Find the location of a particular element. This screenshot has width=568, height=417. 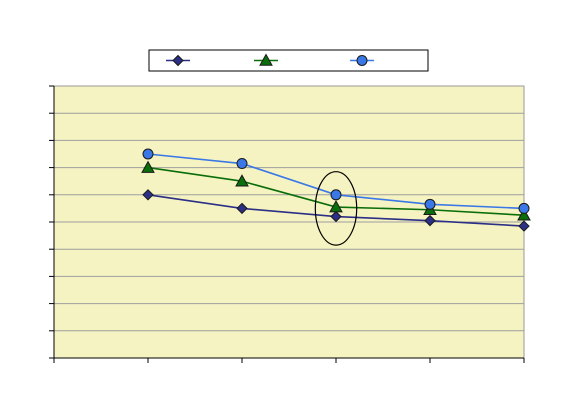

series-lines is located at coordinates (336, 190).